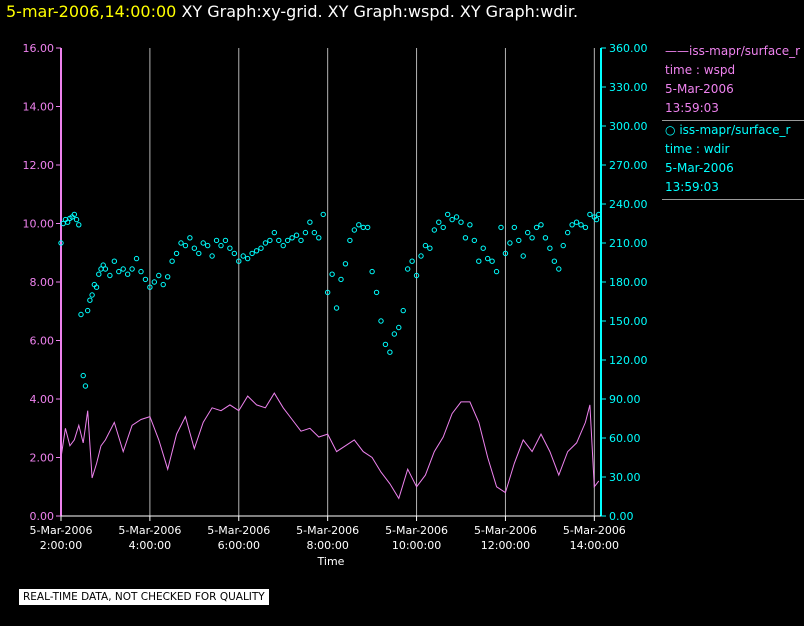 The width and height of the screenshot is (804, 626). I want to click on quality-disclaimer: REAL-TIME DATA, NOT CHECKED FOR QUALITY, so click(144, 597).